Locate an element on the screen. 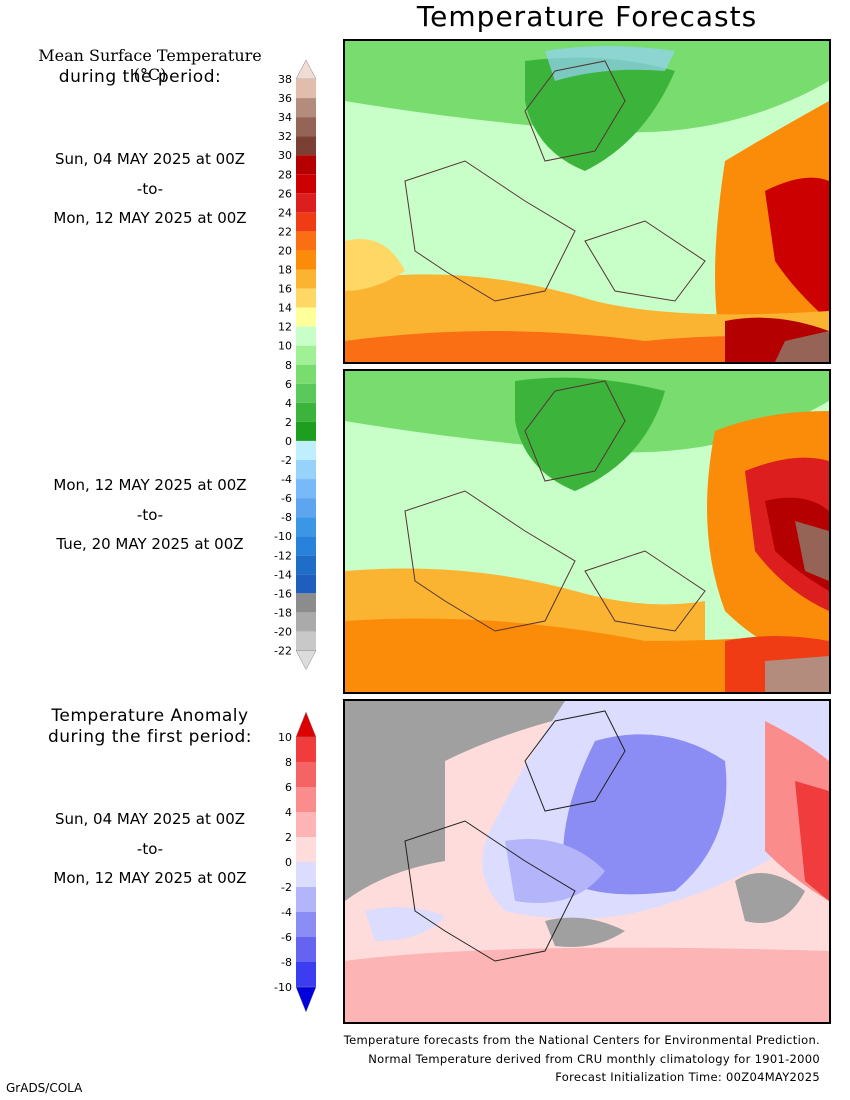  mean-colorbar-tick-label: 22 is located at coordinates (285, 231).